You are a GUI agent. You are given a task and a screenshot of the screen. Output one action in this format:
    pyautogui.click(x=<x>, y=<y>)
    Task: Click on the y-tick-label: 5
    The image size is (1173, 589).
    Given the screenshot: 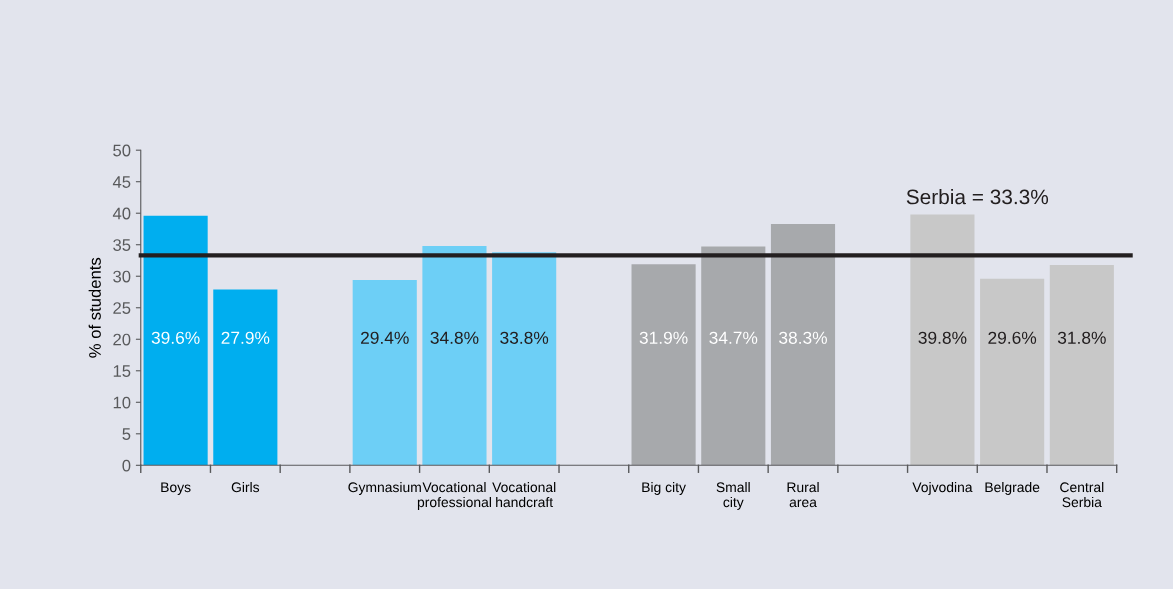 What is the action you would take?
    pyautogui.click(x=126, y=434)
    